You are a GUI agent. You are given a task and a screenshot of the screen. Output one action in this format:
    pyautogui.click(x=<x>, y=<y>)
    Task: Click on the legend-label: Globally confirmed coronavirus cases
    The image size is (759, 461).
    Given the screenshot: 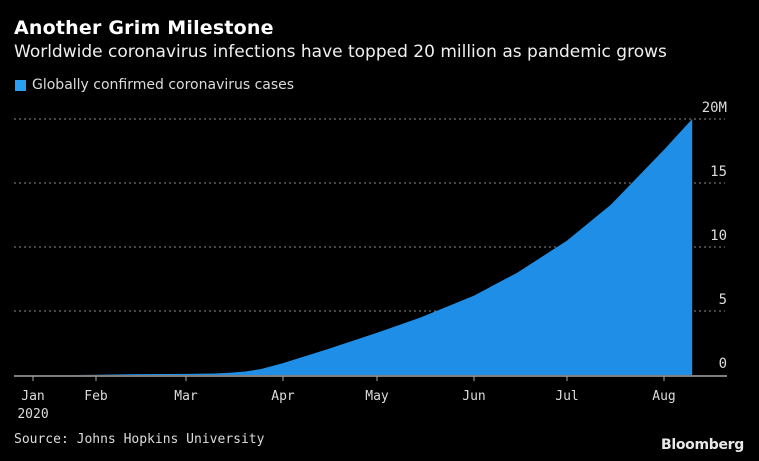 What is the action you would take?
    pyautogui.click(x=163, y=85)
    